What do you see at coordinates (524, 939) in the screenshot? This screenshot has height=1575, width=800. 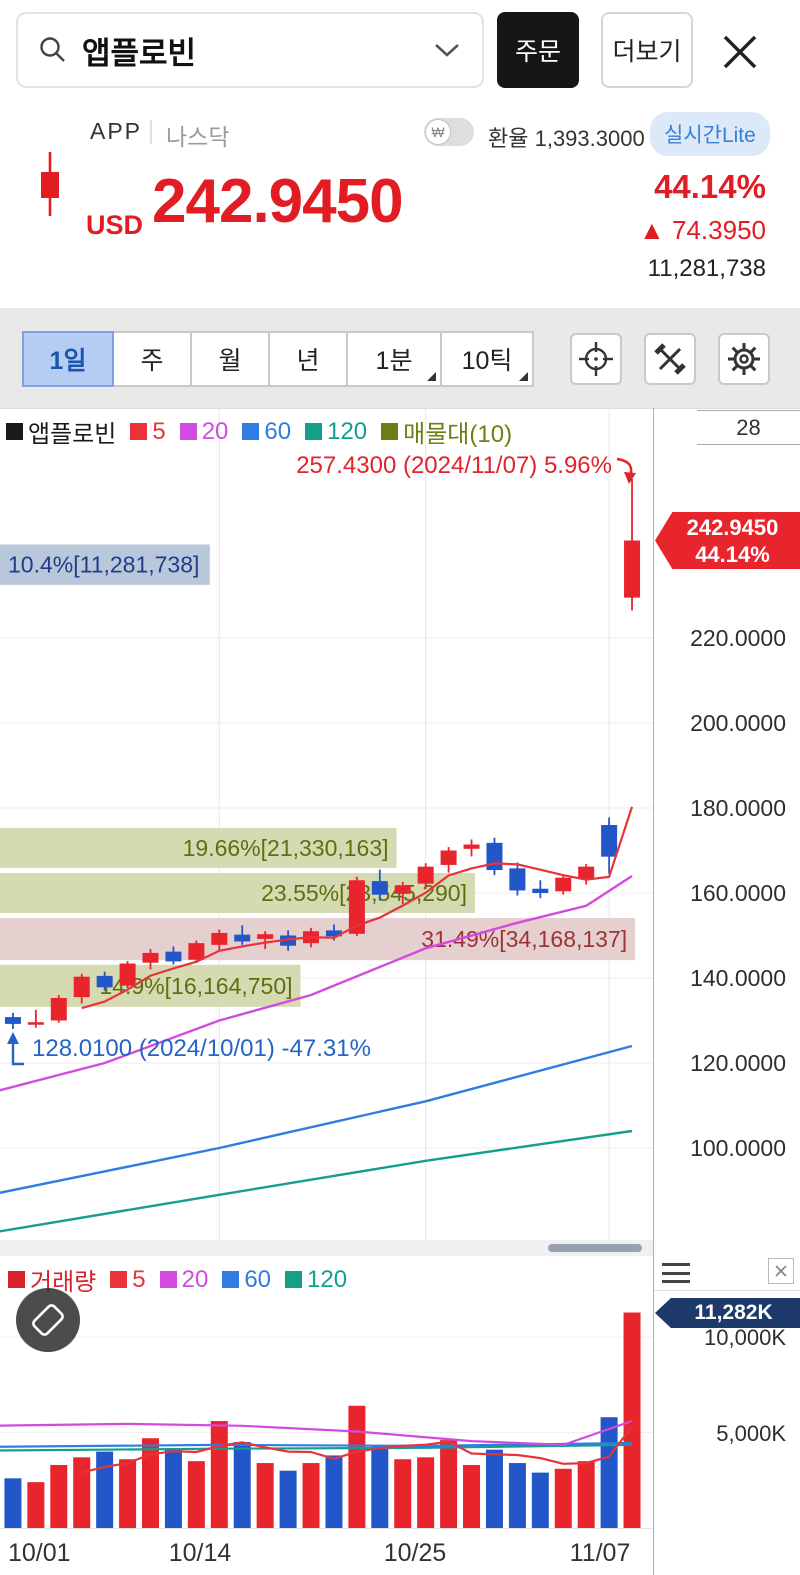 I see `volume-profile-label: 31.49%[34,168,137]` at bounding box center [524, 939].